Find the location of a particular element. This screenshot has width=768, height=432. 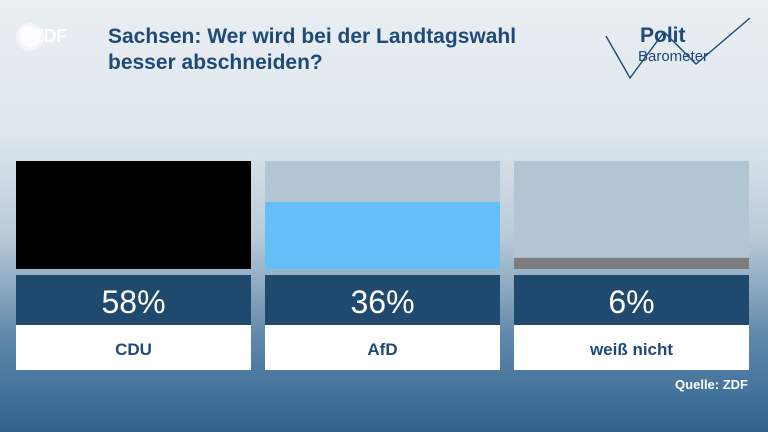

zdf-logo-text: ZDF is located at coordinates (50, 36).